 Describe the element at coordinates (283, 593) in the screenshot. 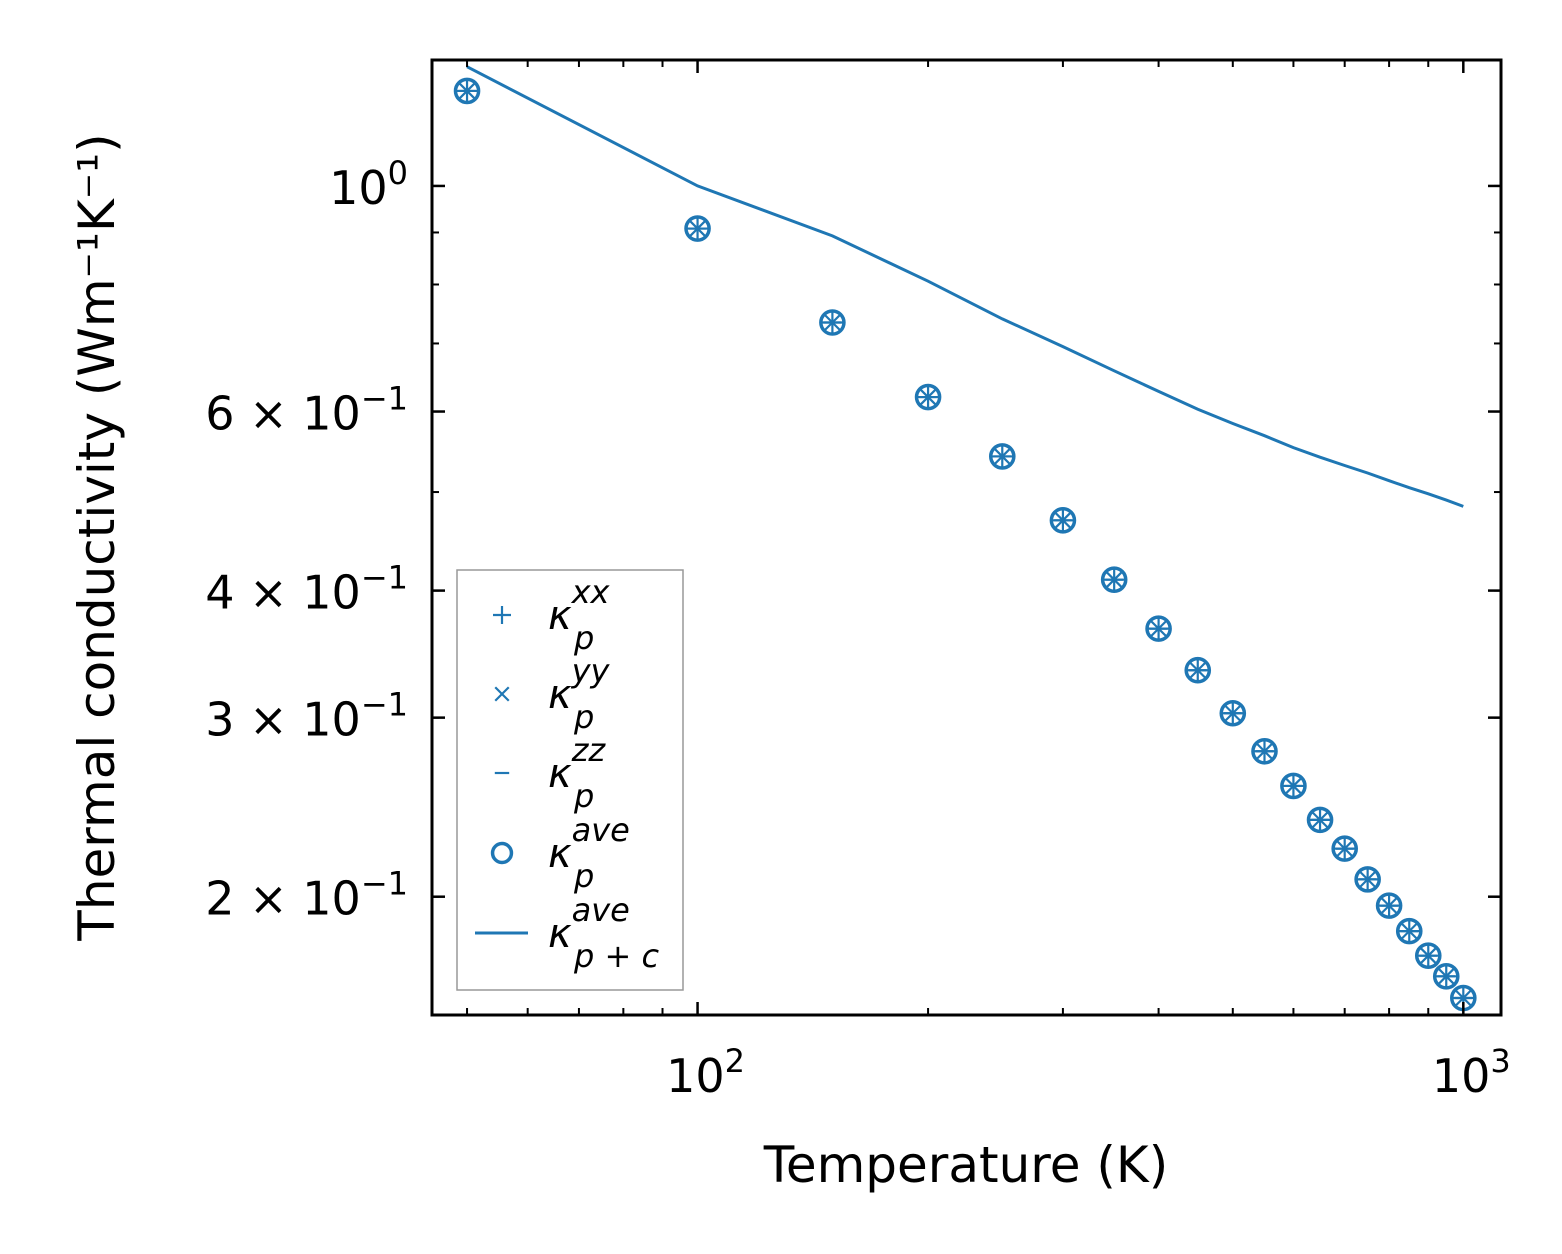

I see `y-tick-base: 4 × 10` at that location.